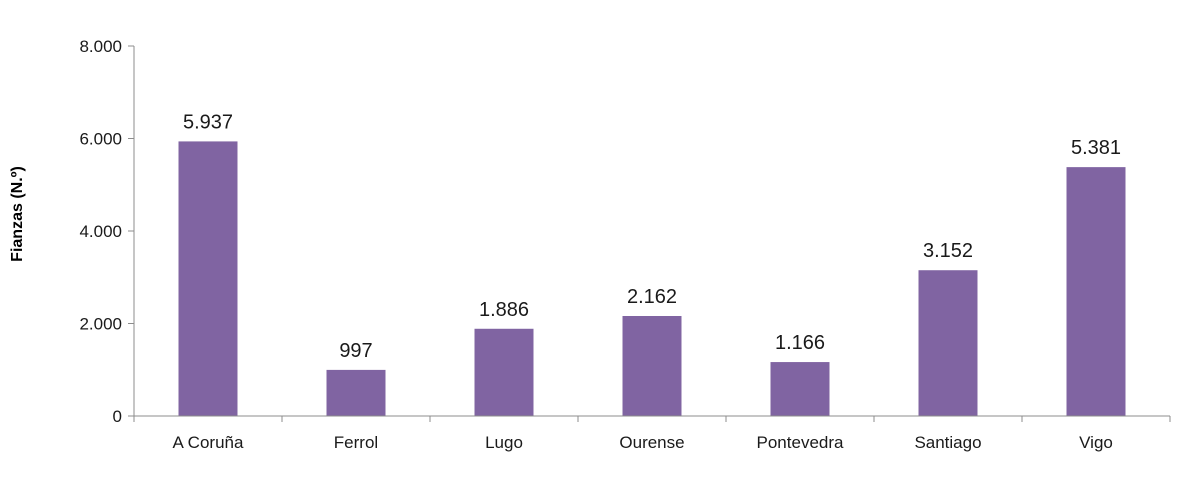 This screenshot has width=1200, height=494. What do you see at coordinates (208, 122) in the screenshot?
I see `bar-value-label: 5.937` at bounding box center [208, 122].